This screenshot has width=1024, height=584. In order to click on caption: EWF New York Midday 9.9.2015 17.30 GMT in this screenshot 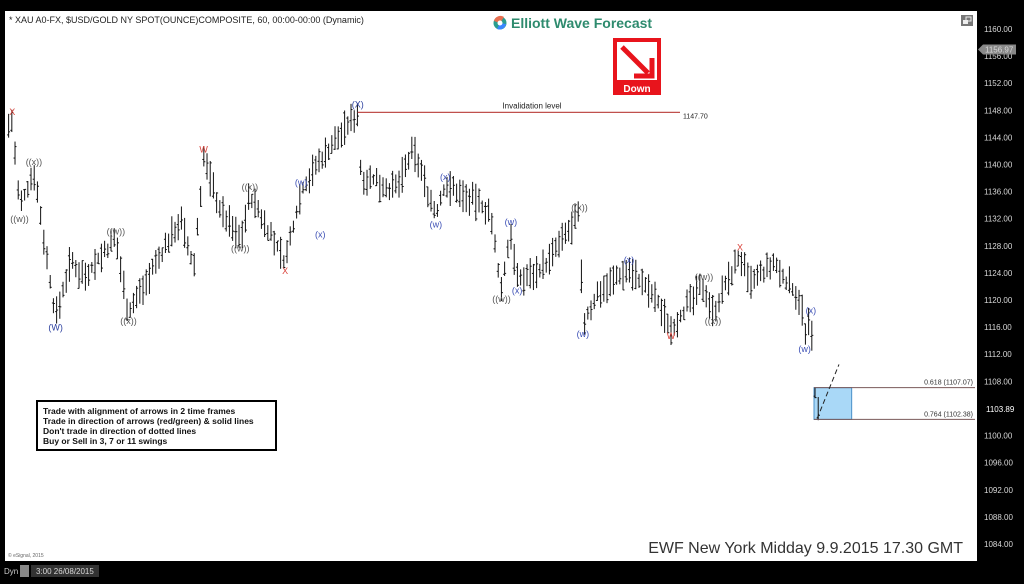, I will do `click(805, 548)`.